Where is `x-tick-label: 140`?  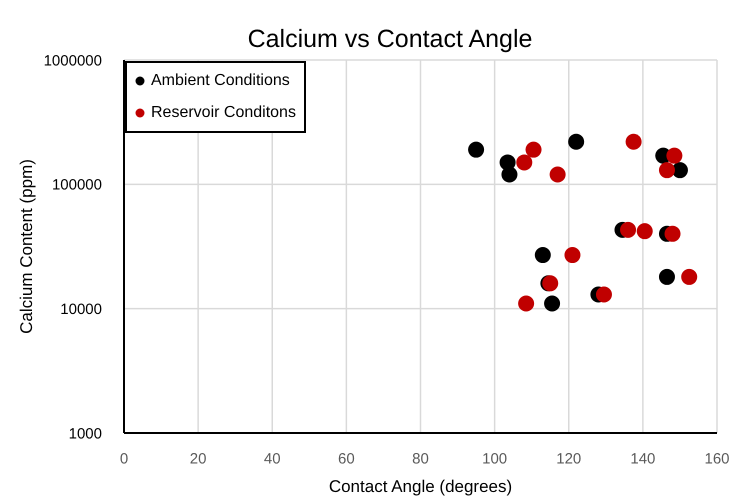 x-tick-label: 140 is located at coordinates (643, 459).